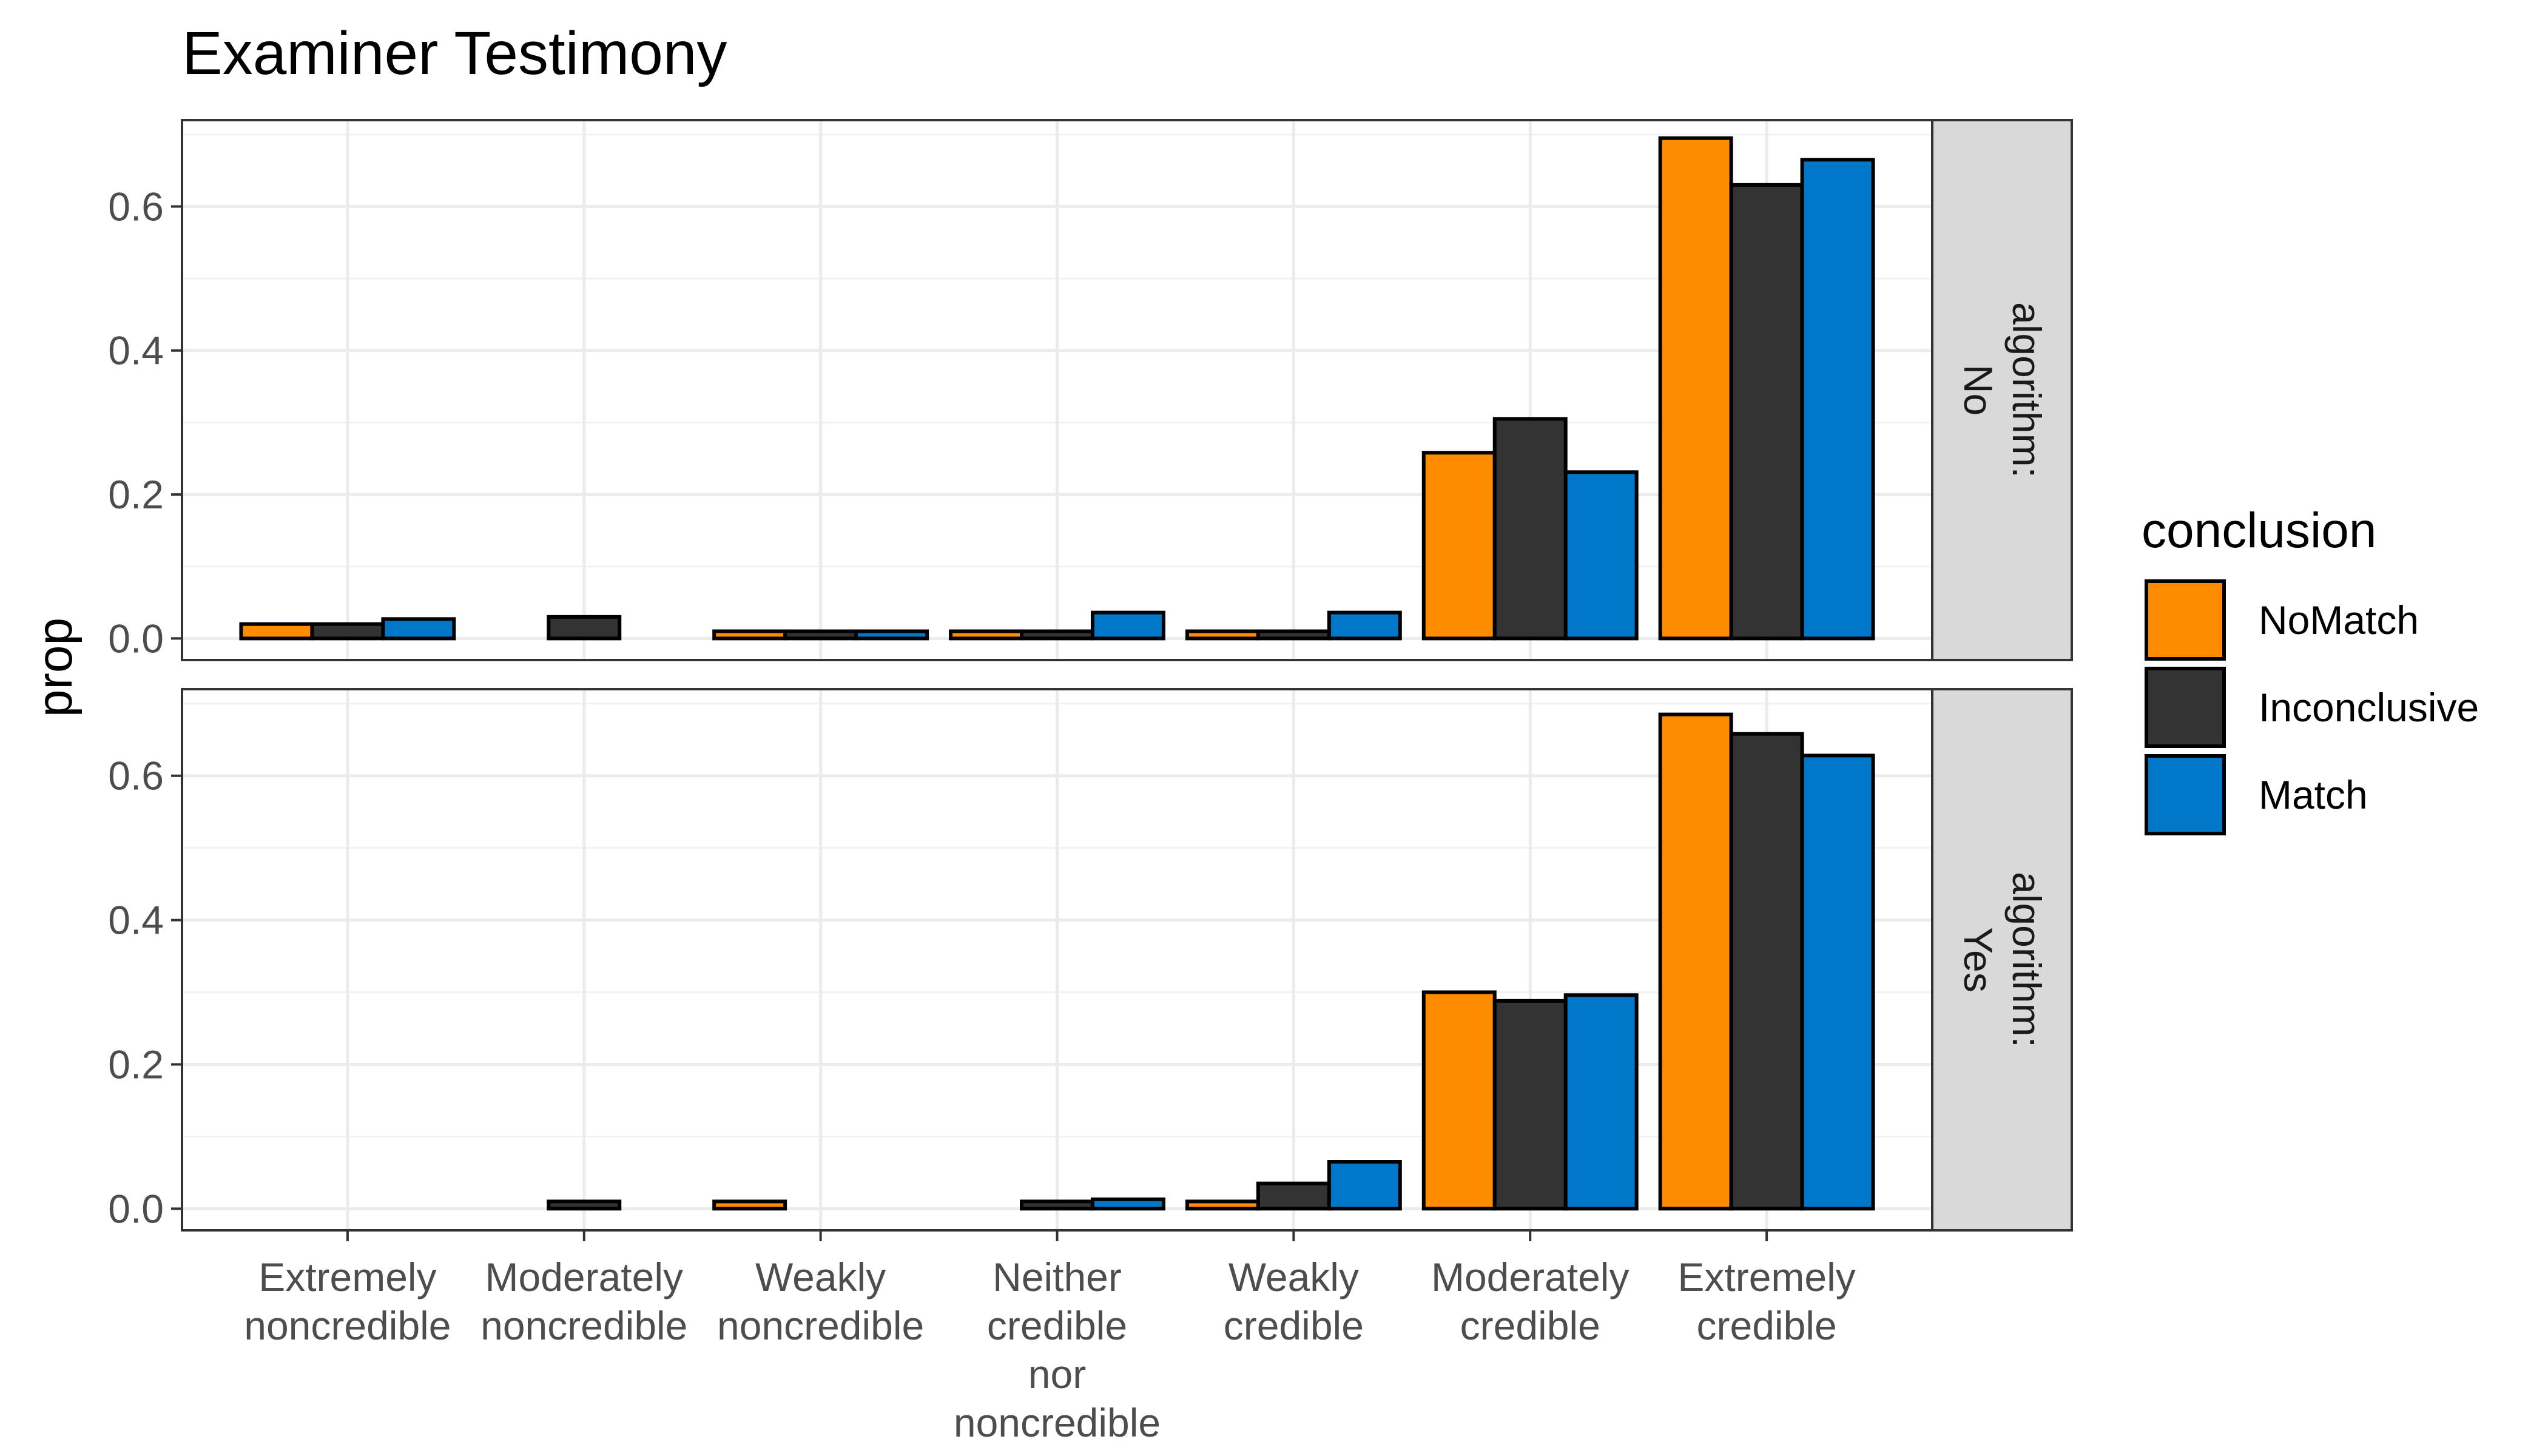 Image resolution: width=2548 pixels, height=1456 pixels. I want to click on strip-label: algorithm:Yes, so click(2002, 960).